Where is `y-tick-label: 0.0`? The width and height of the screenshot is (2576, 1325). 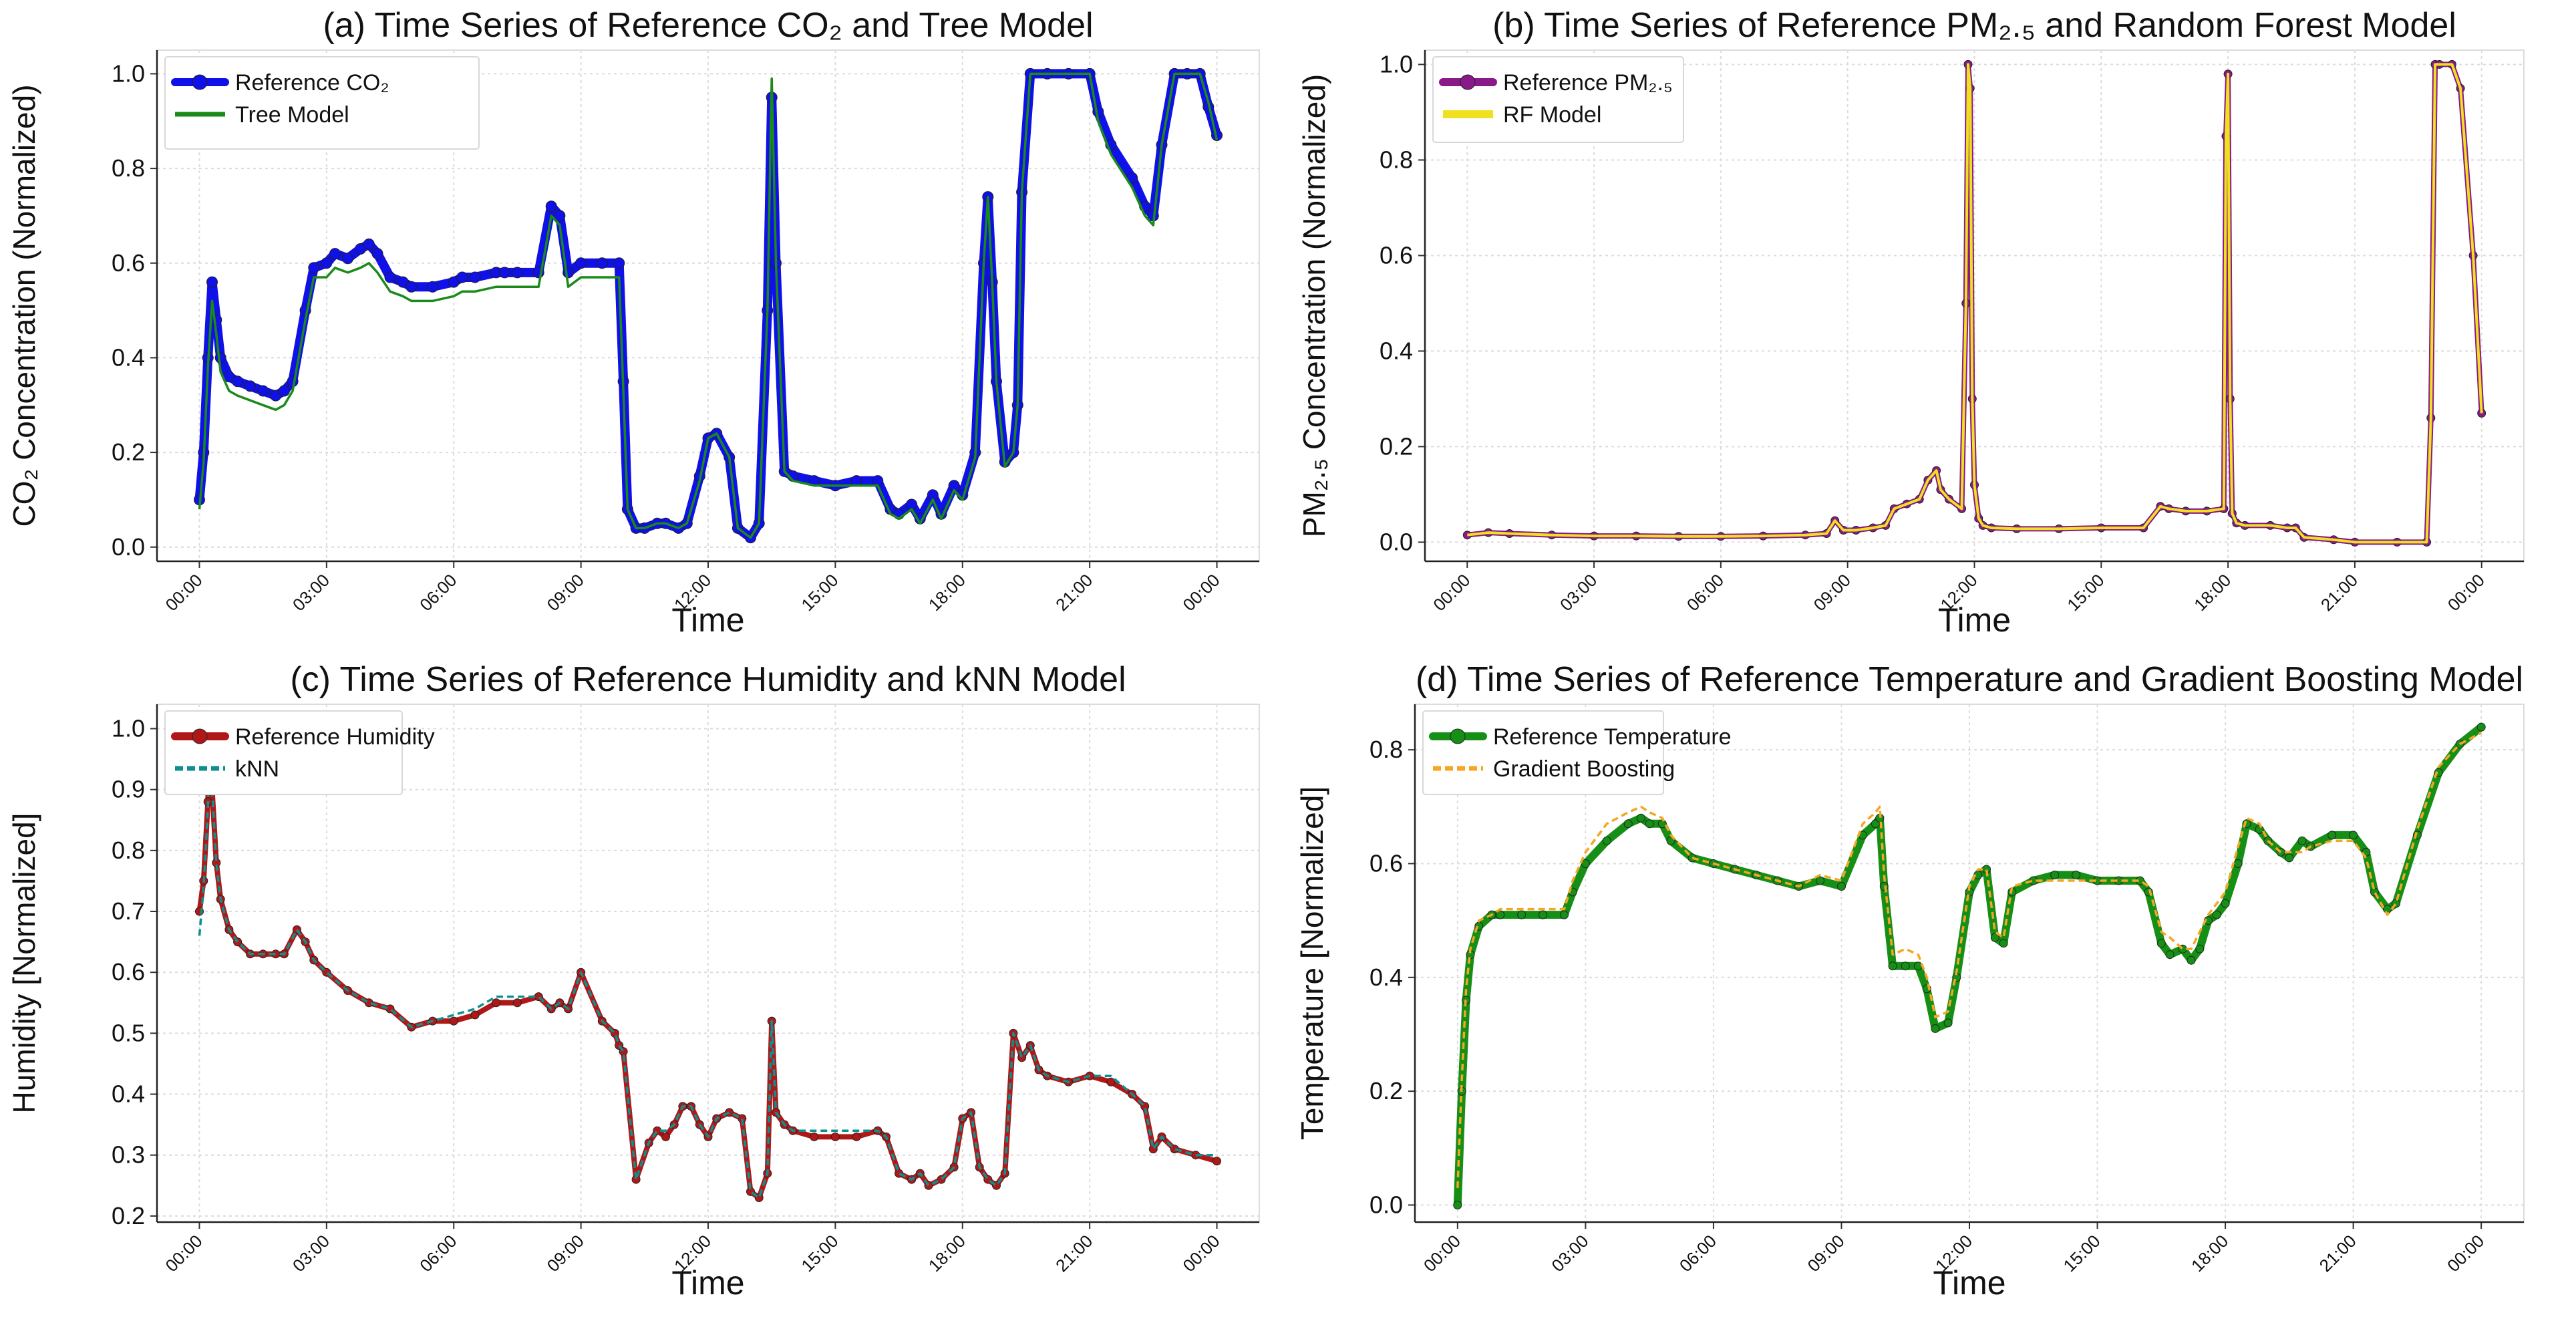 y-tick-label: 0.0 is located at coordinates (1396, 541).